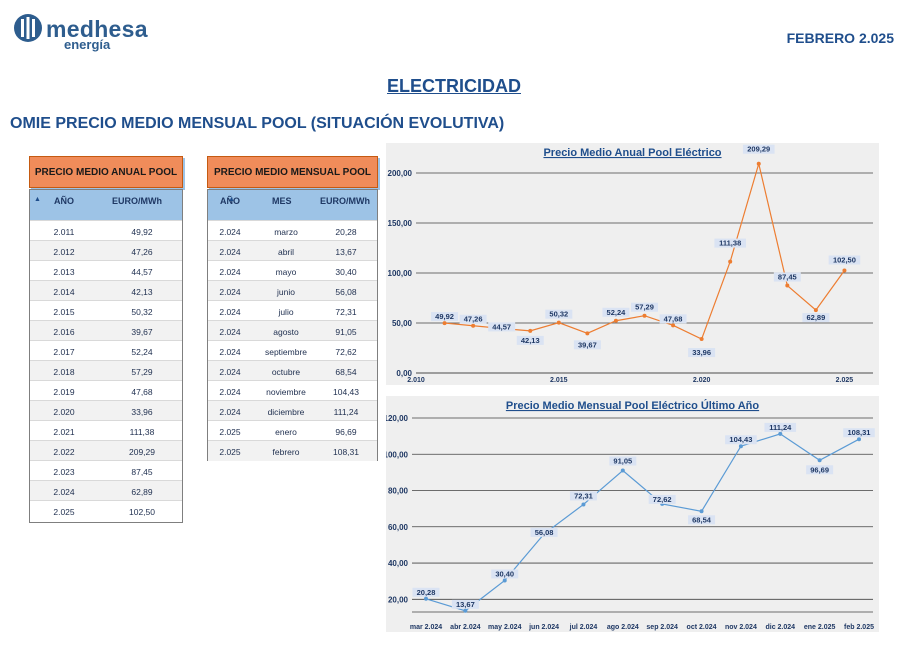 The height and width of the screenshot is (646, 908). I want to click on cell-year: 2.022, so click(64, 452).